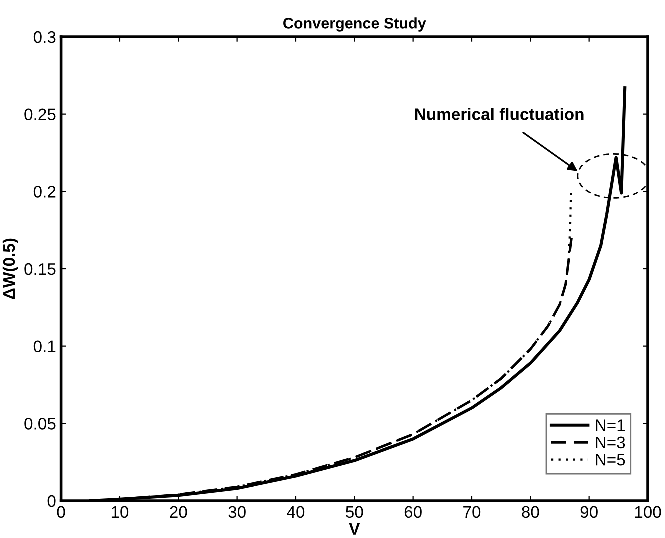 This screenshot has width=665, height=538. I want to click on x-tick-label: 50, so click(355, 512).